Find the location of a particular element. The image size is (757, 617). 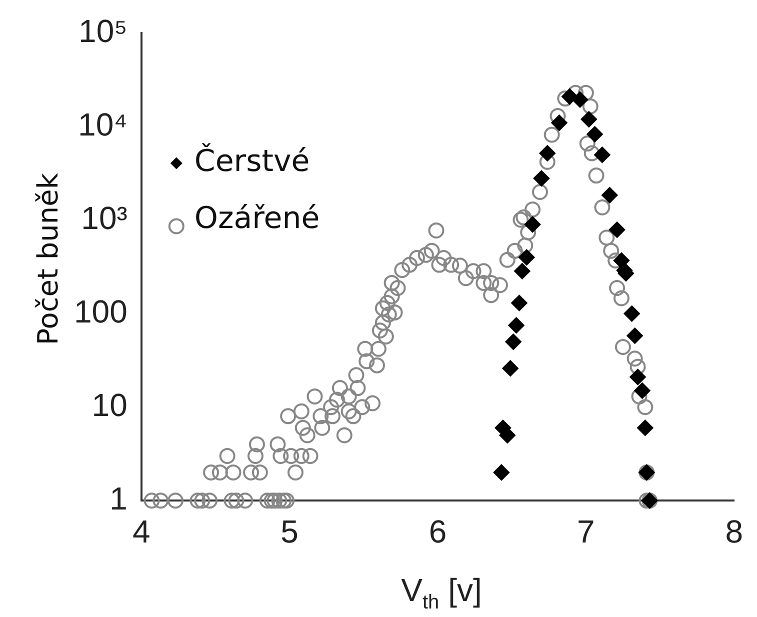

y-tick-label: 10⁵ is located at coordinates (103, 31).